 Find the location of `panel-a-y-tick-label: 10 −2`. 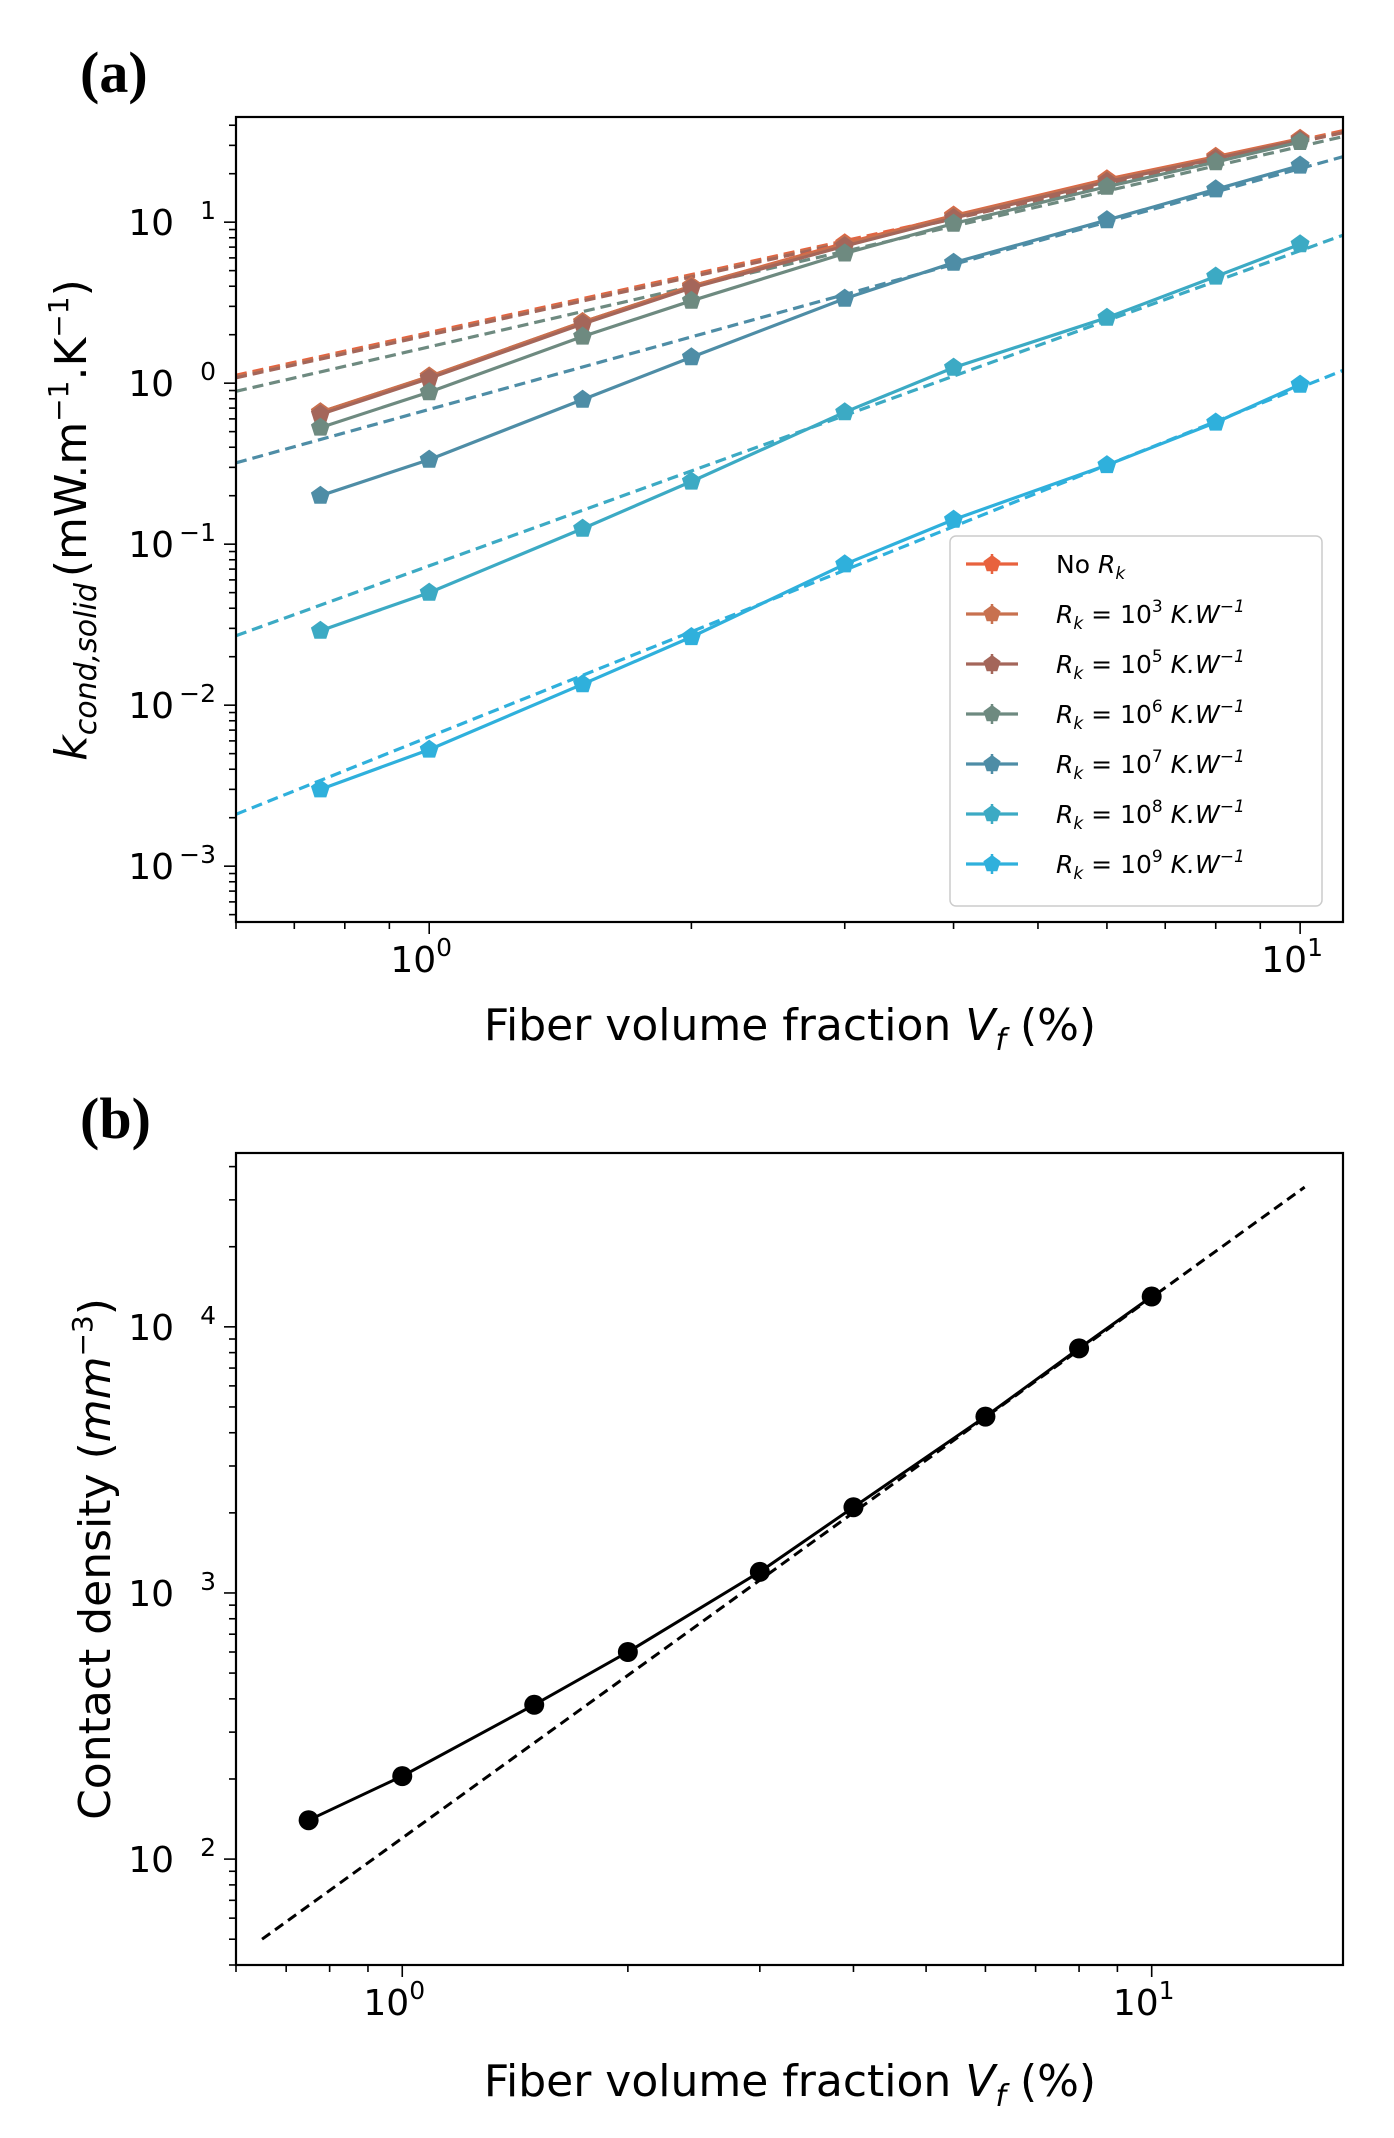

panel-a-y-tick-label: 10 −2 is located at coordinates (172, 703).